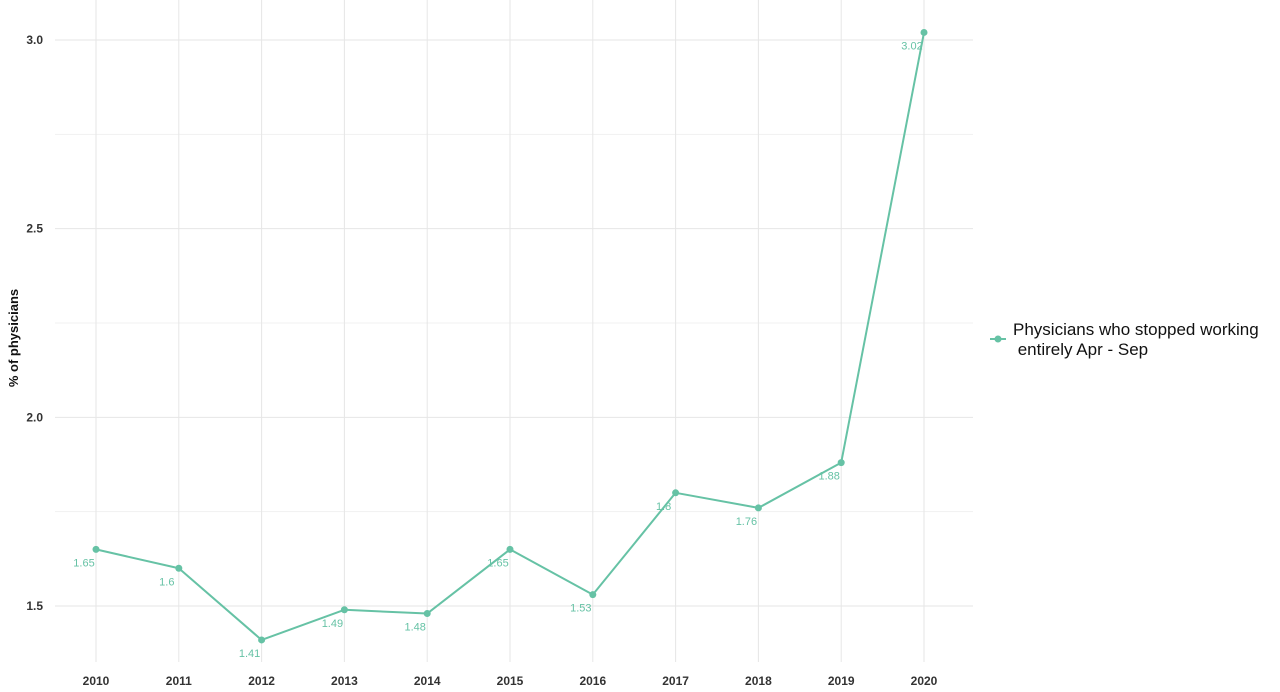 This screenshot has width=1280, height=692. Describe the element at coordinates (746, 522) in the screenshot. I see `data-label: 1.76` at that location.